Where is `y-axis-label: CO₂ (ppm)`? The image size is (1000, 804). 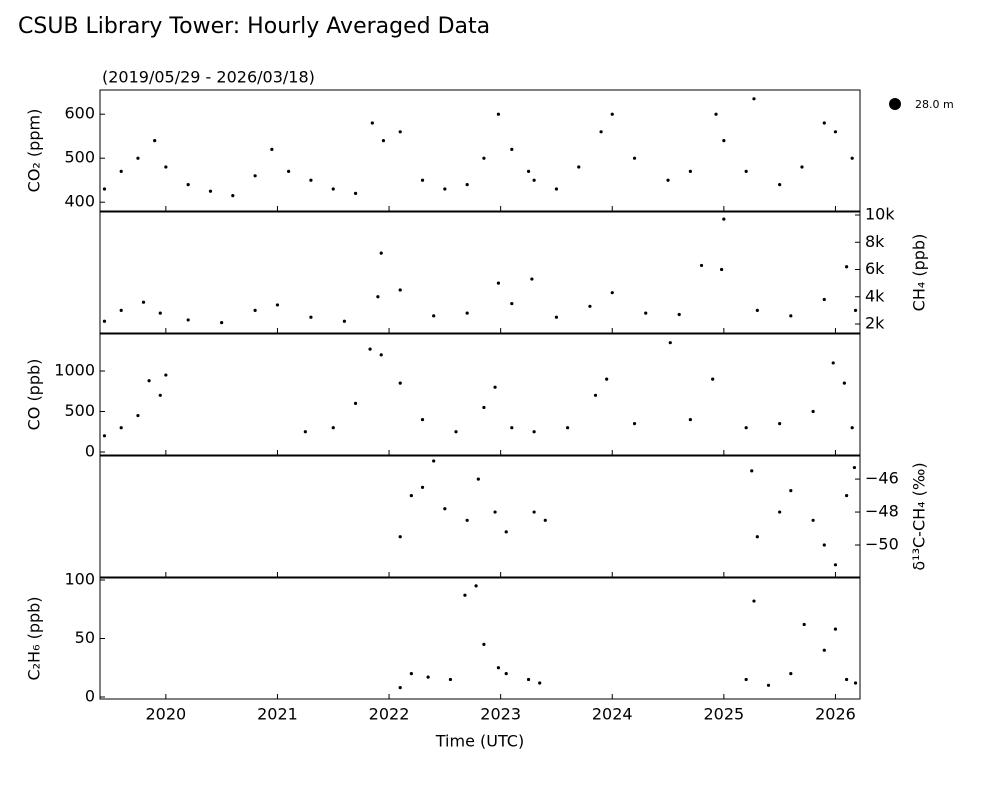
y-axis-label: CO₂ (ppm) is located at coordinates (34, 151).